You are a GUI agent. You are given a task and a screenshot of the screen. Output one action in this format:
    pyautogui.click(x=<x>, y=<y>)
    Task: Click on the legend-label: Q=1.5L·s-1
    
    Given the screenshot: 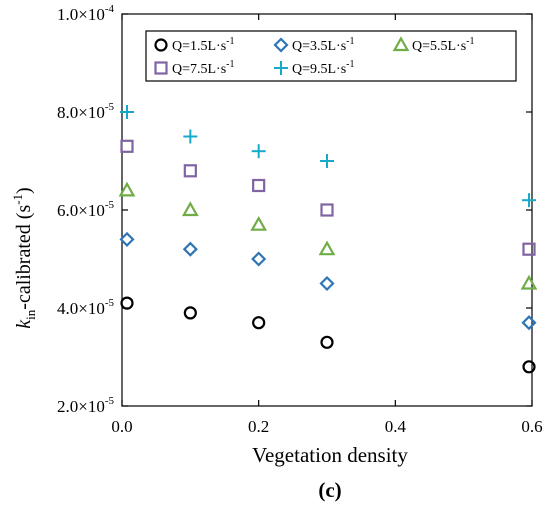 What is the action you would take?
    pyautogui.click(x=203, y=45)
    